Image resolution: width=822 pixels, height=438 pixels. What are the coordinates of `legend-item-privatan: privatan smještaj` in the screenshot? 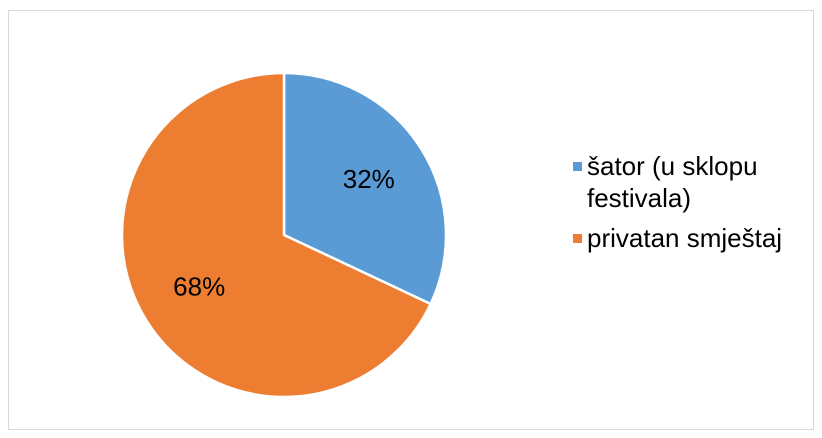 It's located at (693, 238).